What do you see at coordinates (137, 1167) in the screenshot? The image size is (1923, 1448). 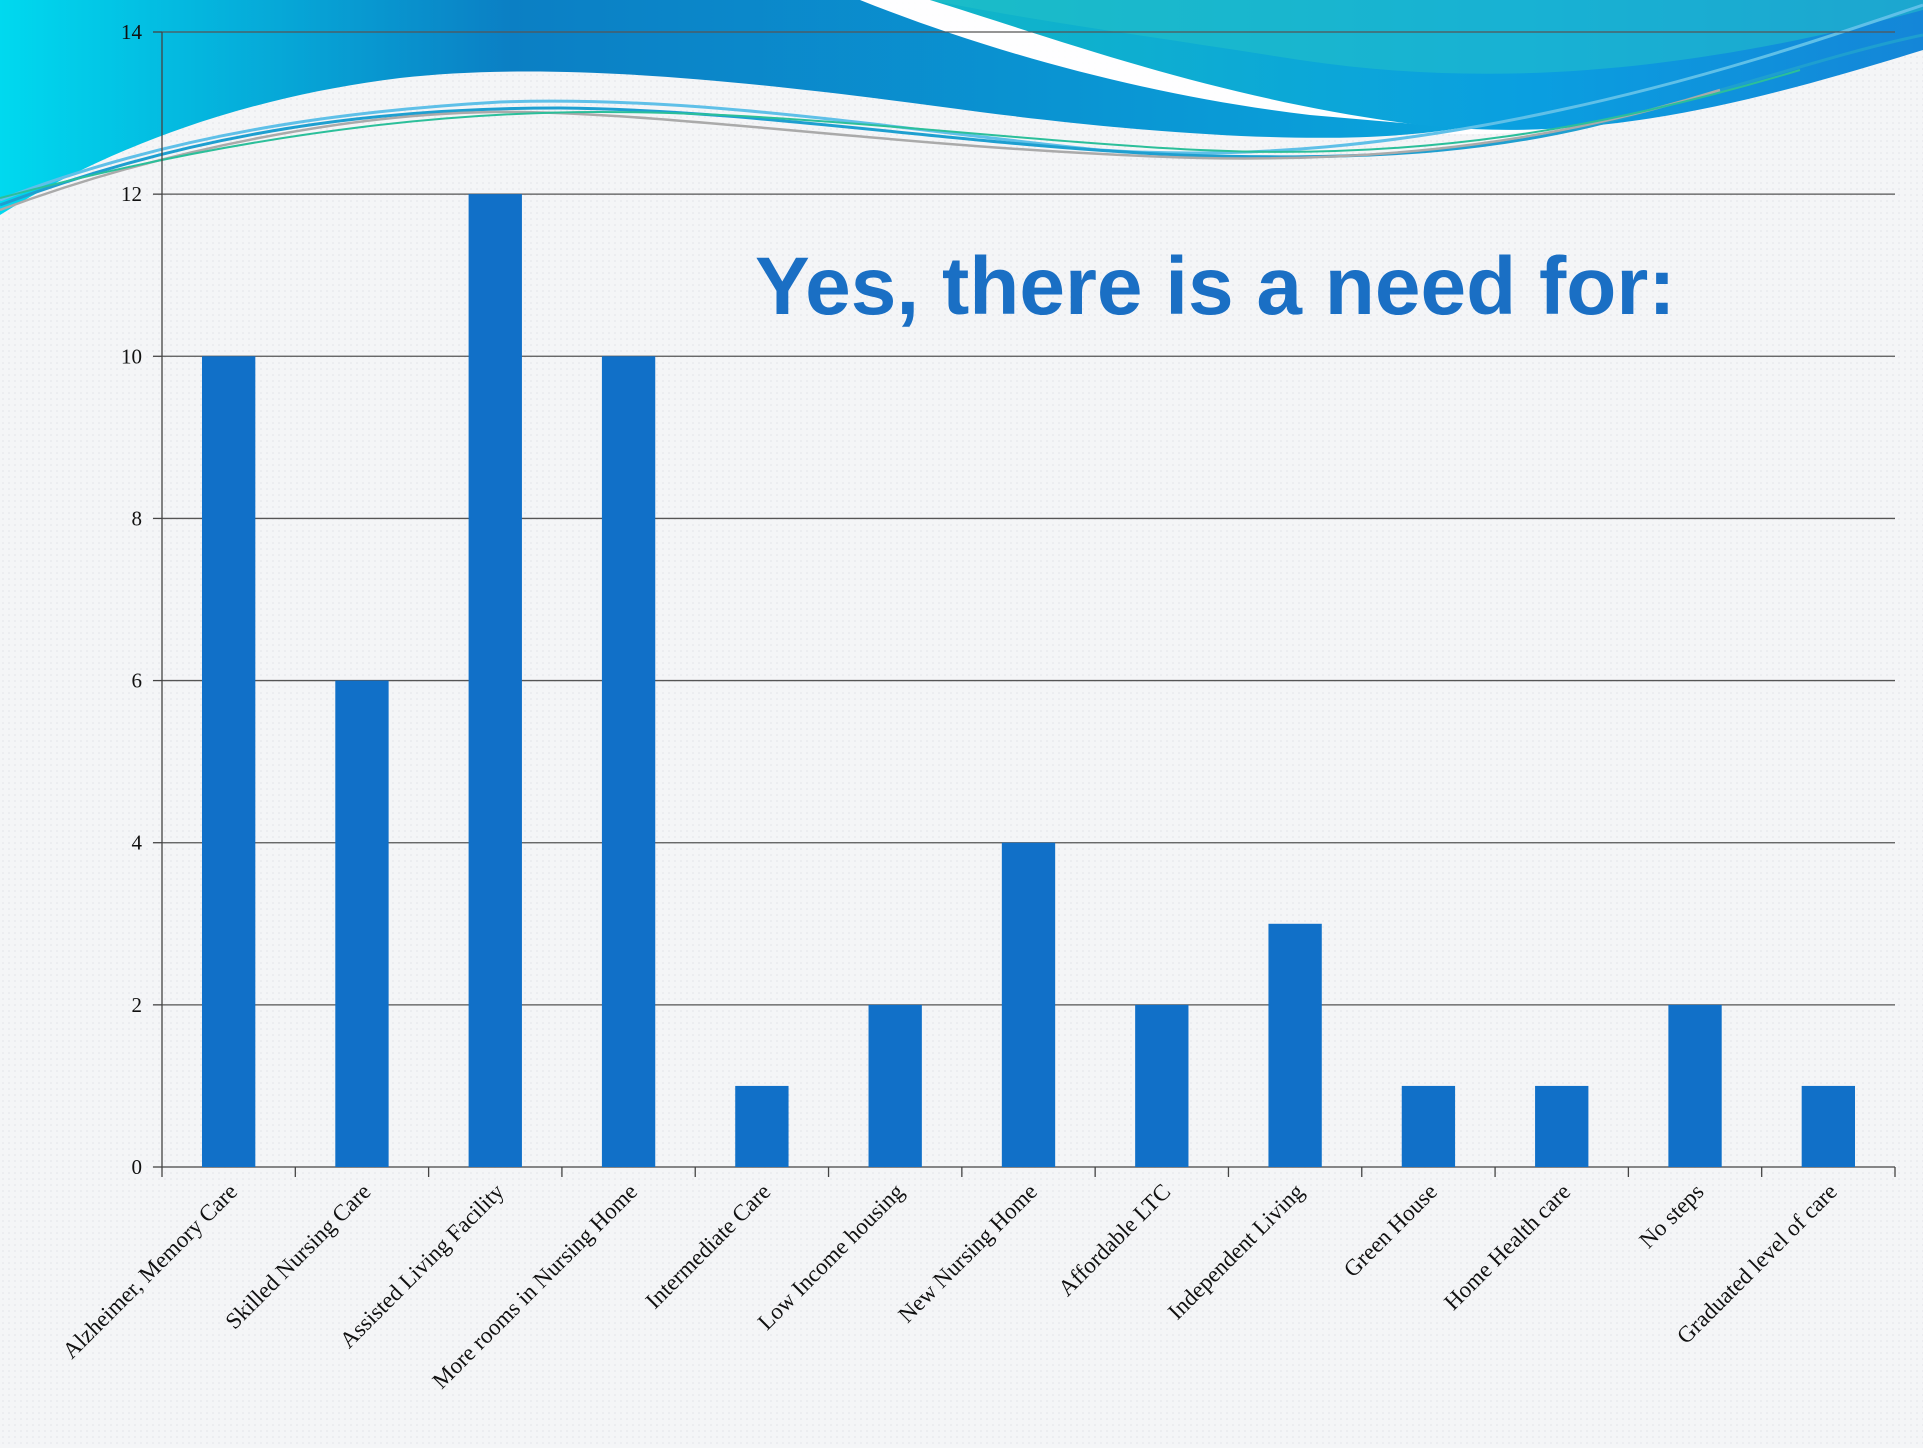 I see `y-tick-label: 0` at bounding box center [137, 1167].